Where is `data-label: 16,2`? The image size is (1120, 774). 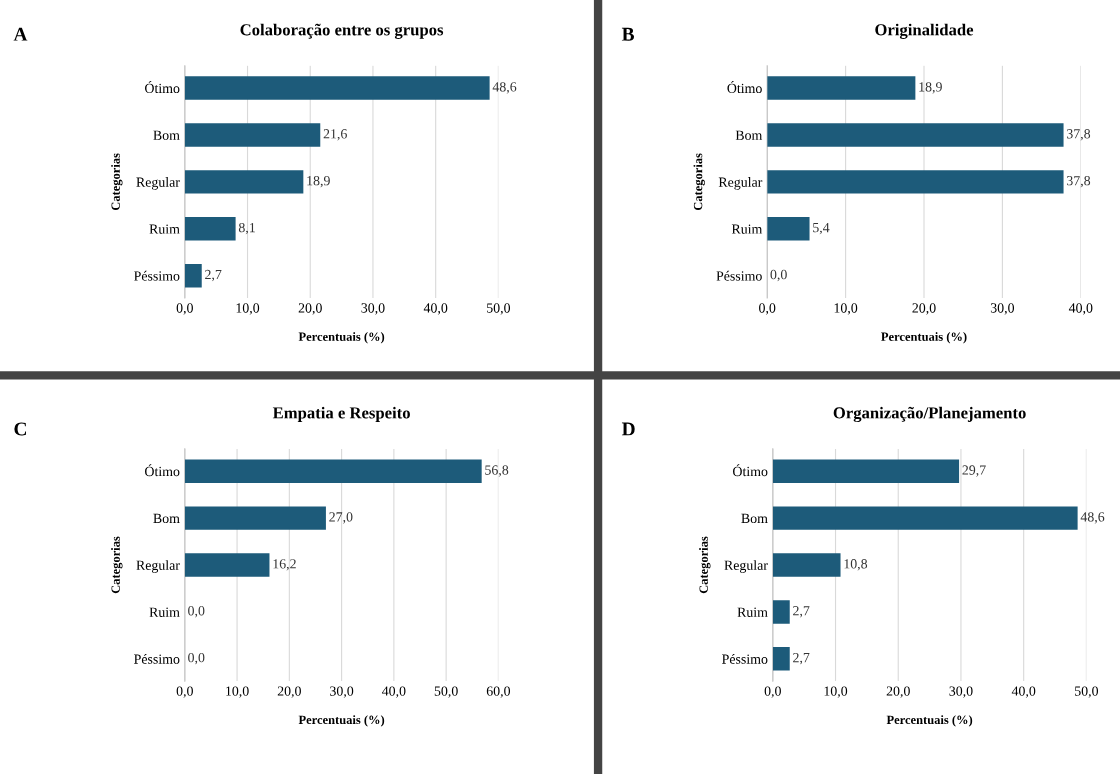
data-label: 16,2 is located at coordinates (284, 565).